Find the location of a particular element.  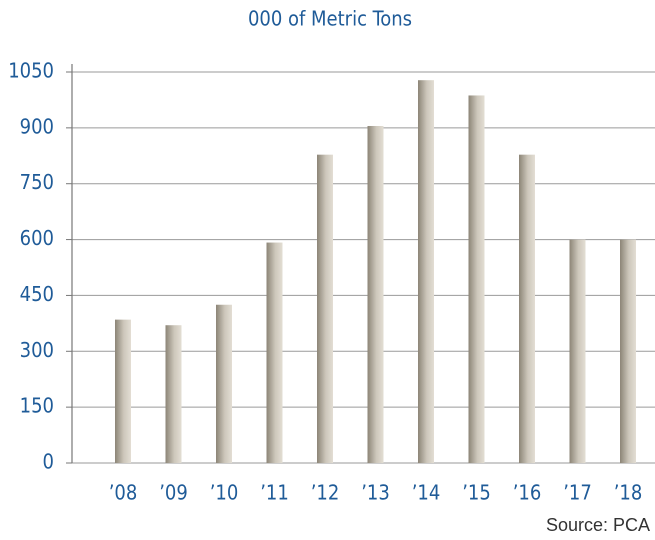

x-tick-label: ’15 is located at coordinates (476, 493).